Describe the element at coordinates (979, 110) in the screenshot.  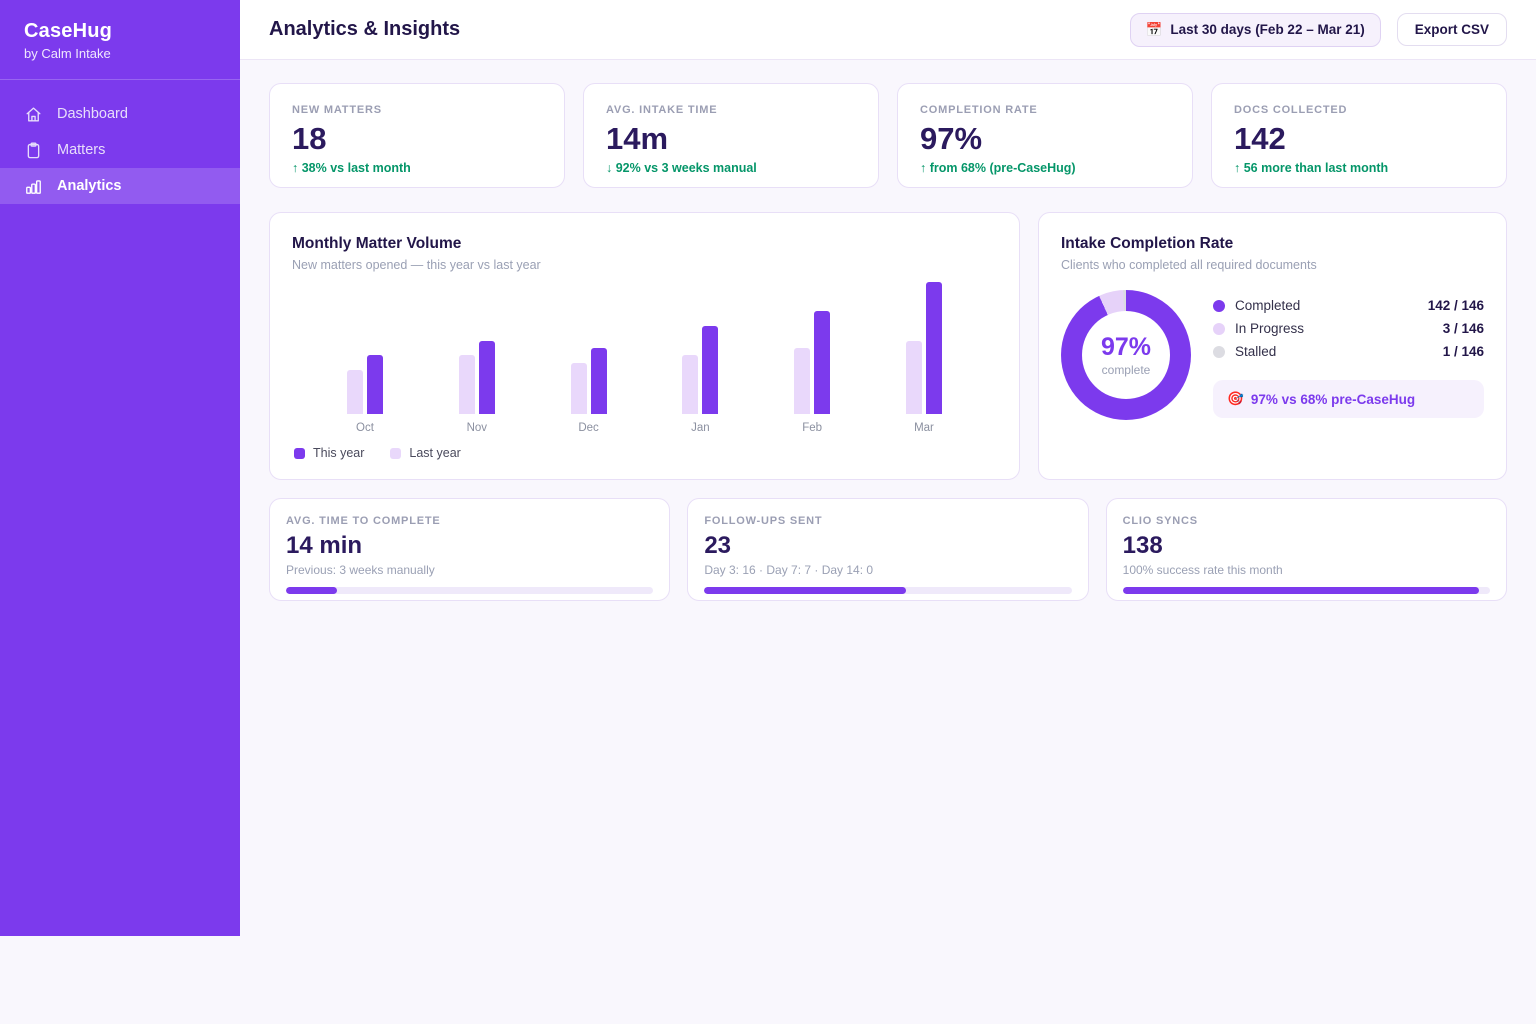
I see `kpi-label: COMPLETION RATE` at that location.